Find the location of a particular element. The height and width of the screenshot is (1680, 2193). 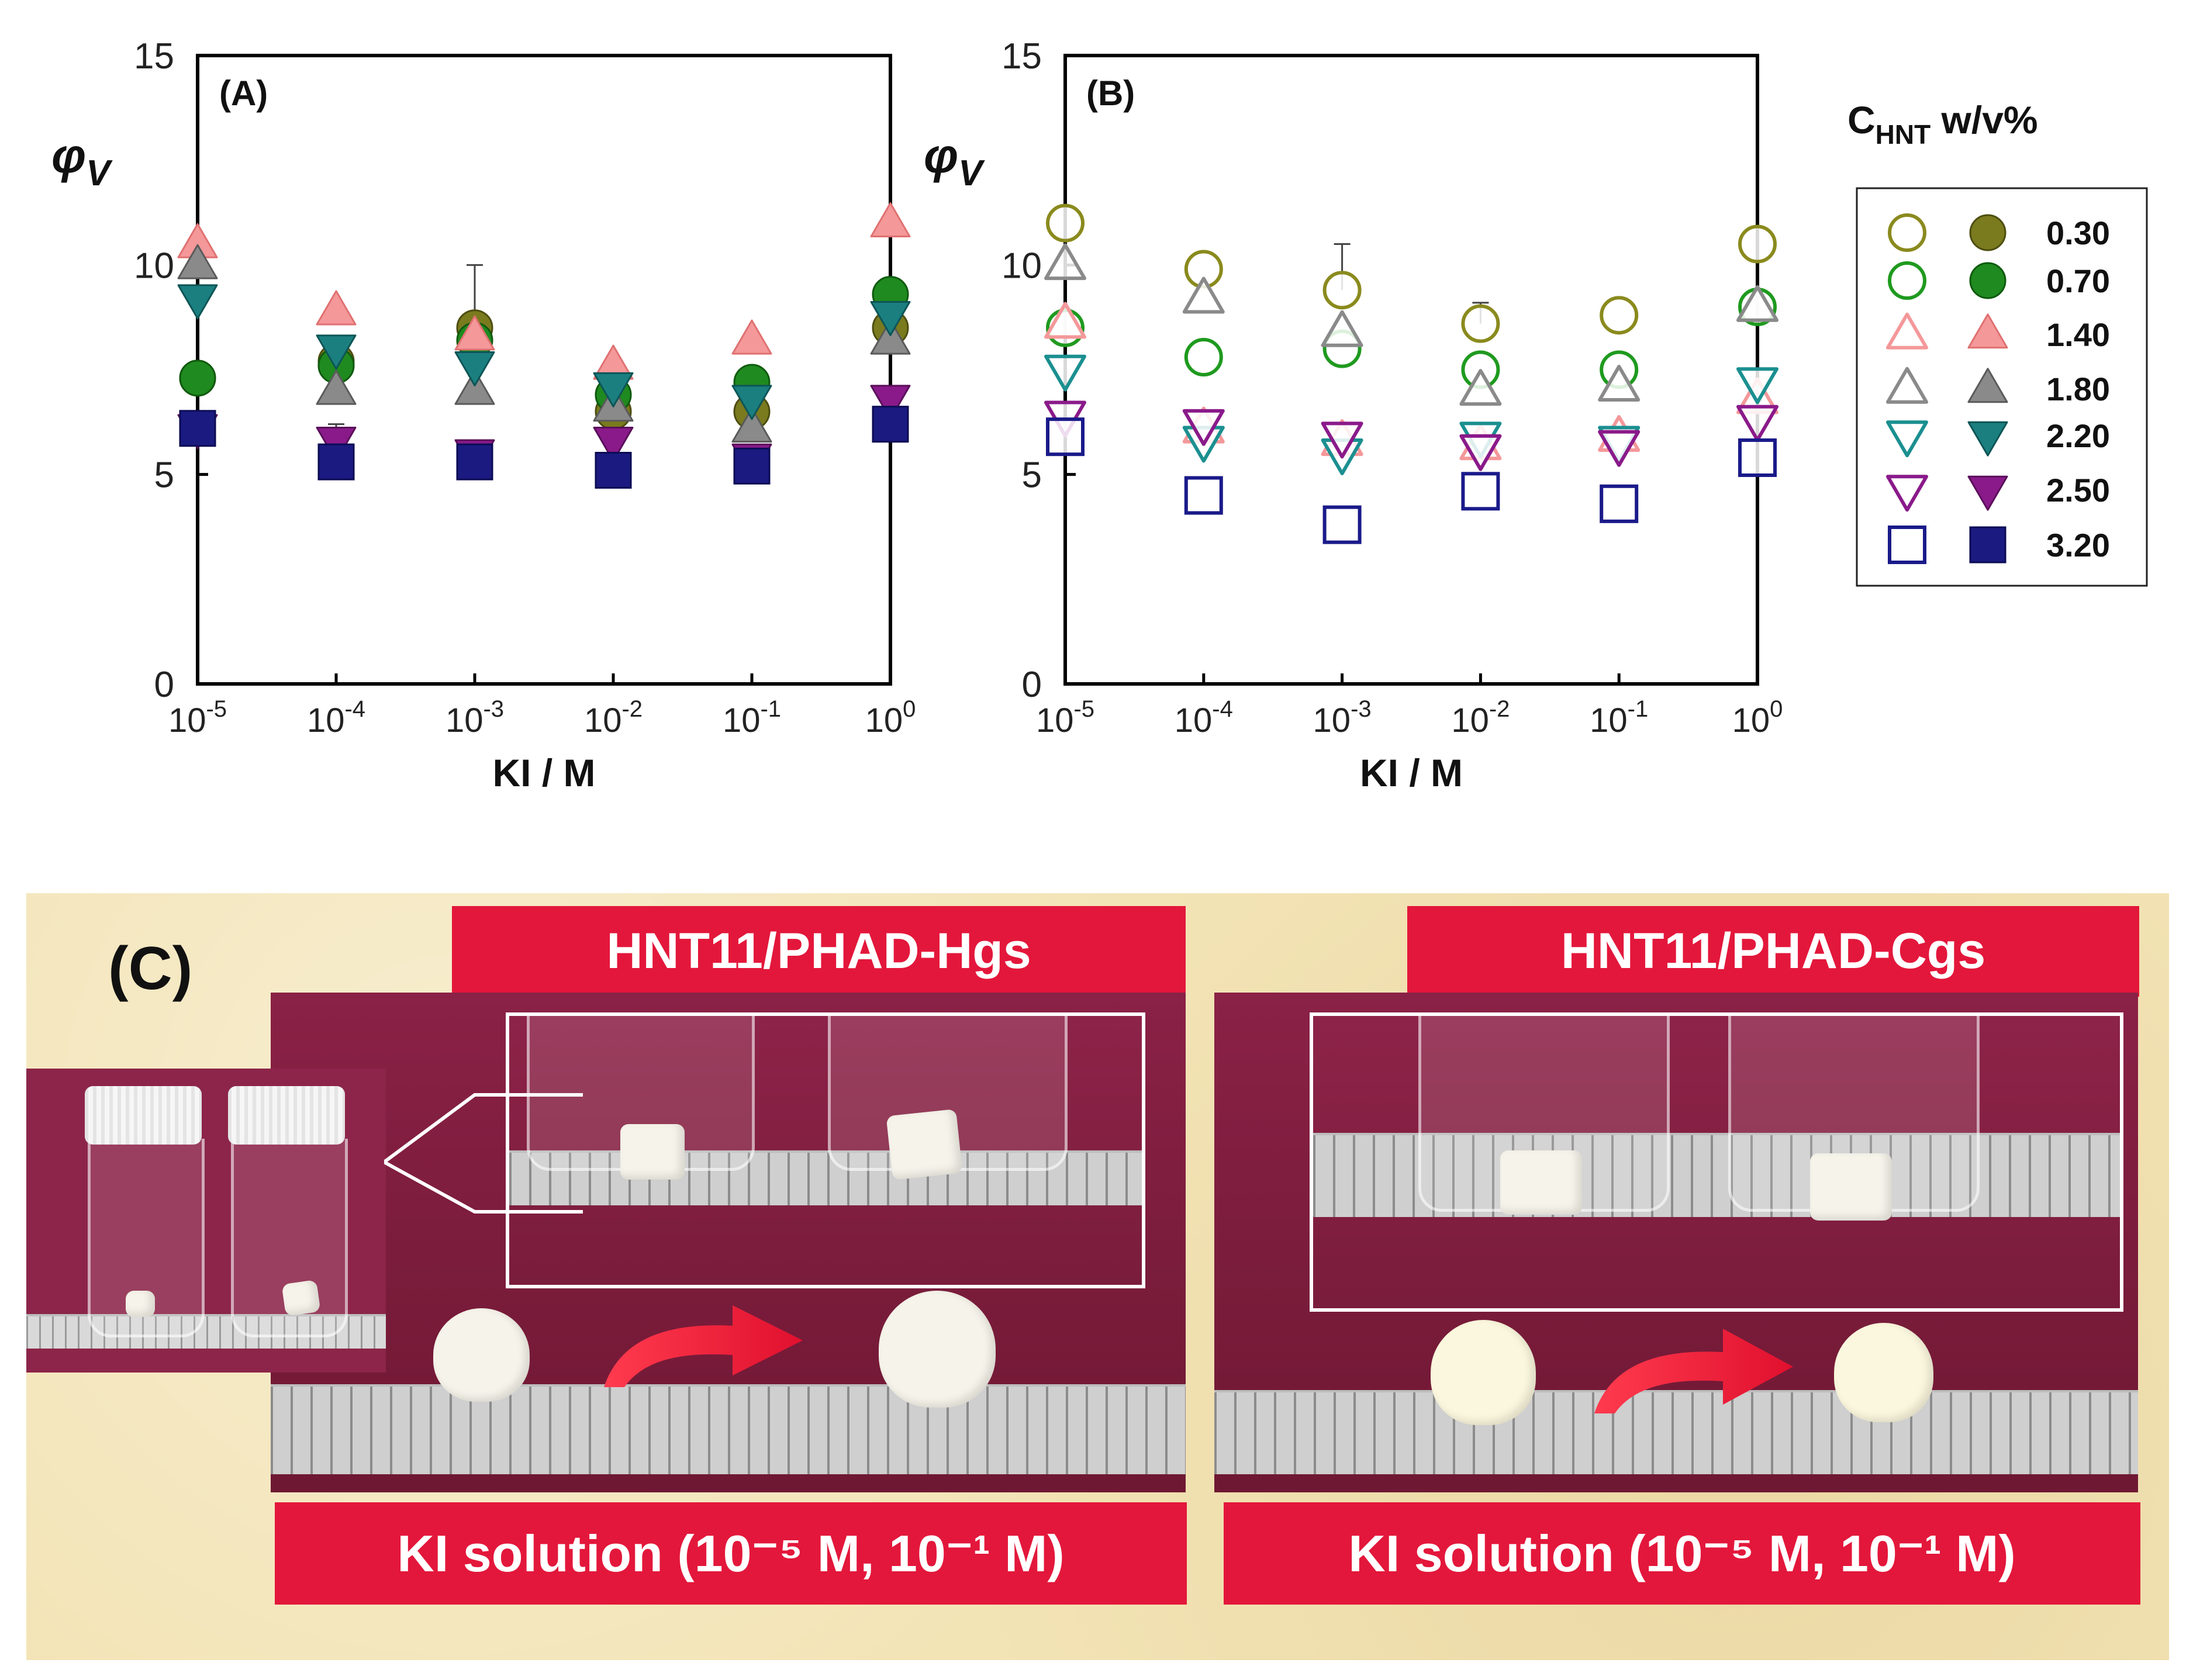

legend-entry-label: 3.20 is located at coordinates (2078, 545).